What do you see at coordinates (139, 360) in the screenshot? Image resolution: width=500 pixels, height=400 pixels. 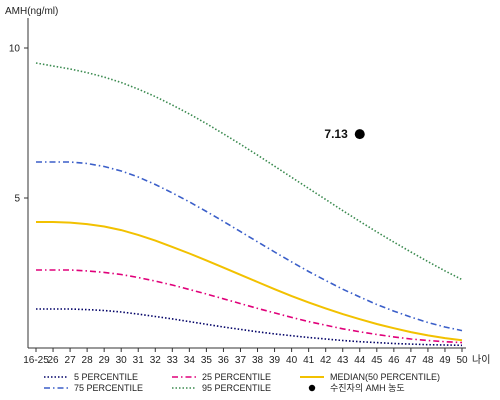 I see `x-tick-label: 31` at bounding box center [139, 360].